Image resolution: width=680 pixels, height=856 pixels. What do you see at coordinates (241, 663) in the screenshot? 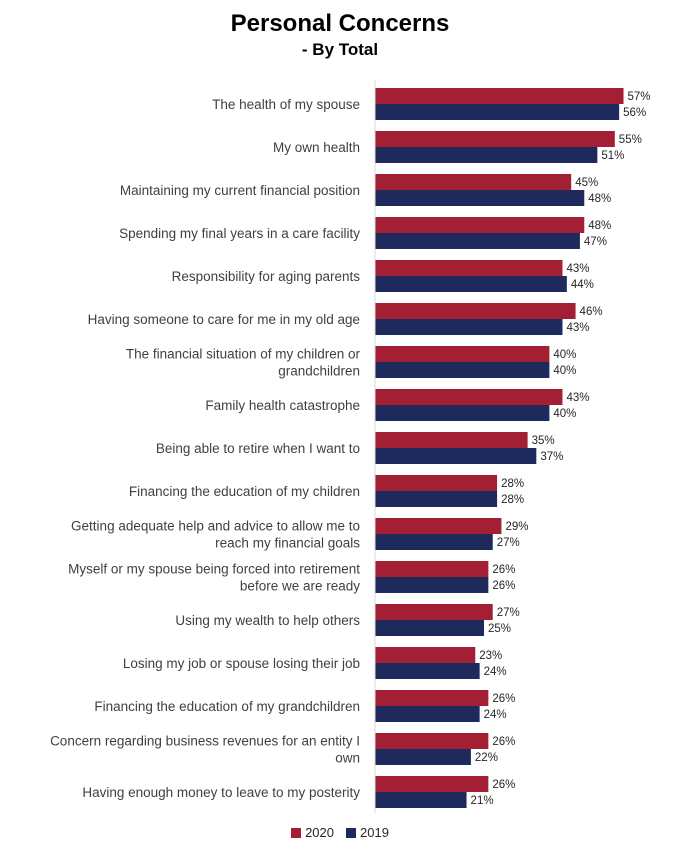
I see `category-label-line: Losing my job or spouse losing their job` at bounding box center [241, 663].